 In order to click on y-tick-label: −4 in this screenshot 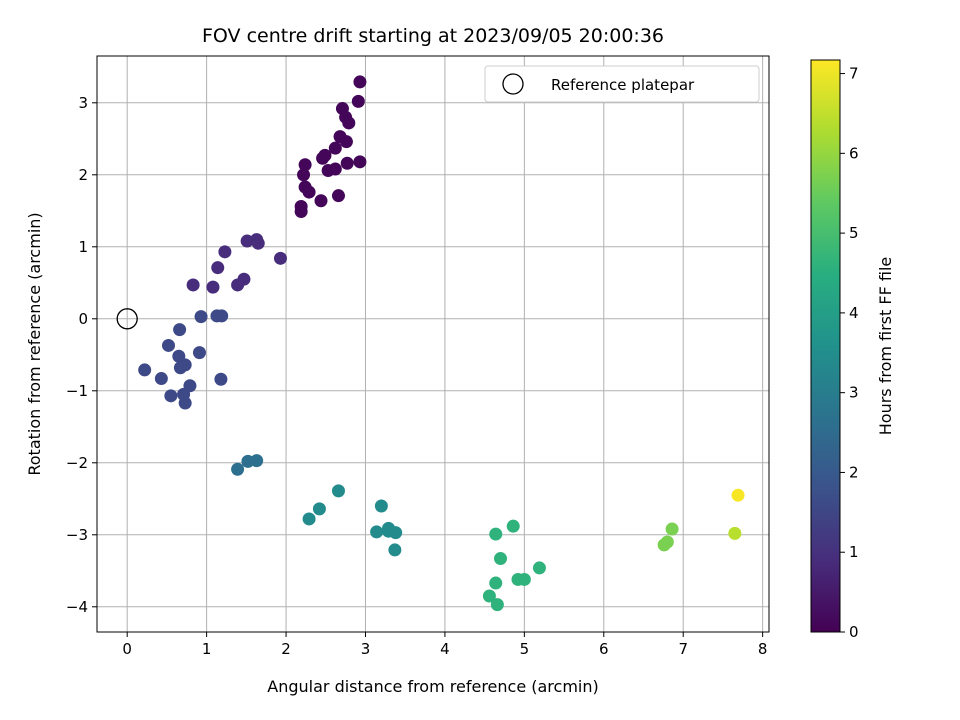, I will do `click(77, 607)`.